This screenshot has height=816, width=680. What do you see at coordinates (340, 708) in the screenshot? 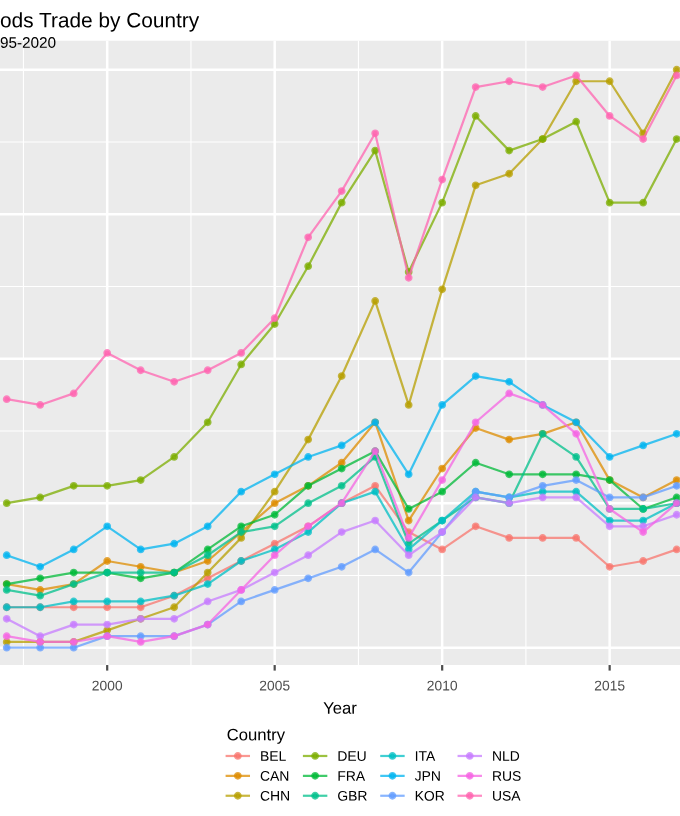
I see `x-axis-title: Year` at bounding box center [340, 708].